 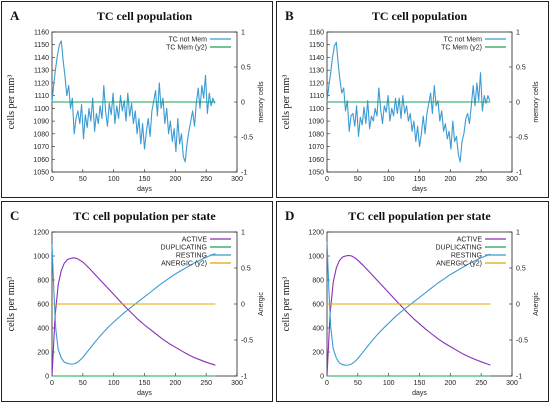 What do you see at coordinates (466, 256) in the screenshot?
I see `legend-label: RESTING` at bounding box center [466, 256].